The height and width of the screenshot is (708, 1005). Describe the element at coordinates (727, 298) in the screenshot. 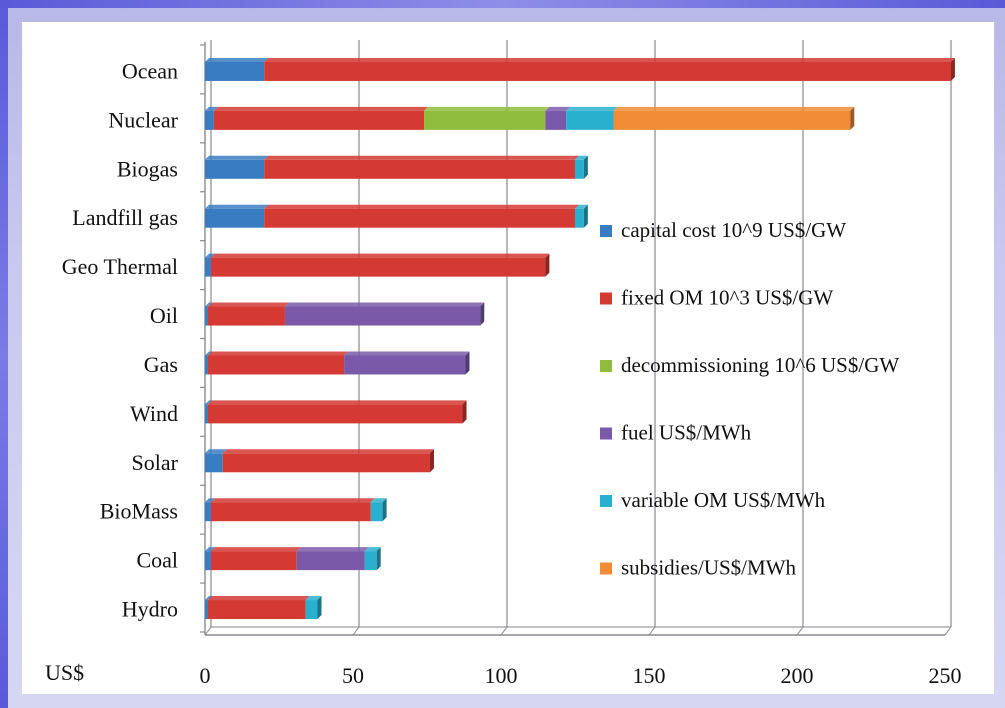

I see `legend-label: fixed OM 10^3 US$/GW` at that location.